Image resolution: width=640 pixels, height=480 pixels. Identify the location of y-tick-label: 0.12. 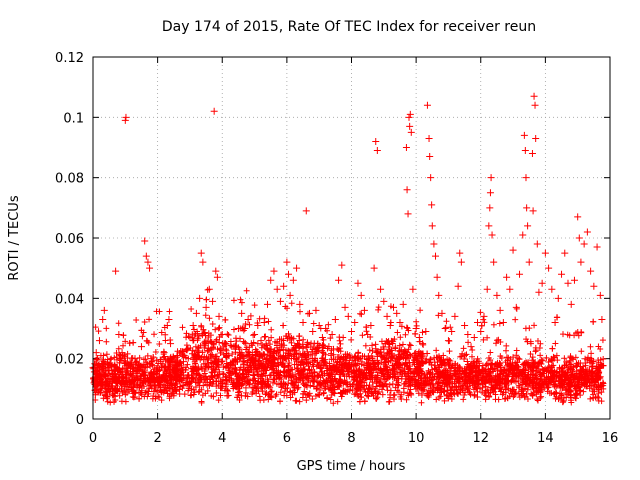
(69, 58).